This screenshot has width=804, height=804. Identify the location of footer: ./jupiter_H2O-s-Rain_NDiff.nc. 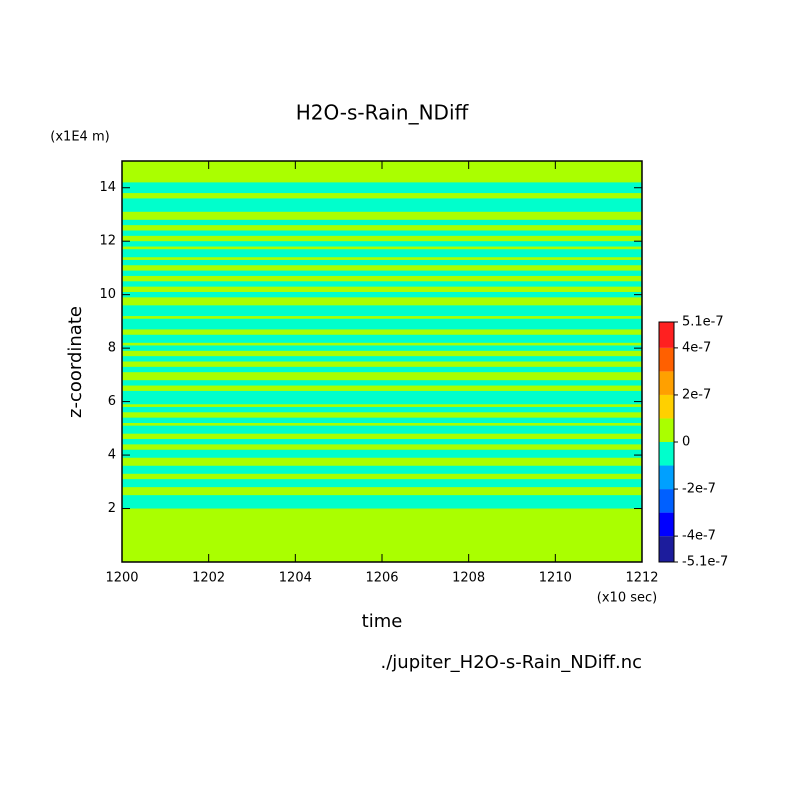
(511, 662).